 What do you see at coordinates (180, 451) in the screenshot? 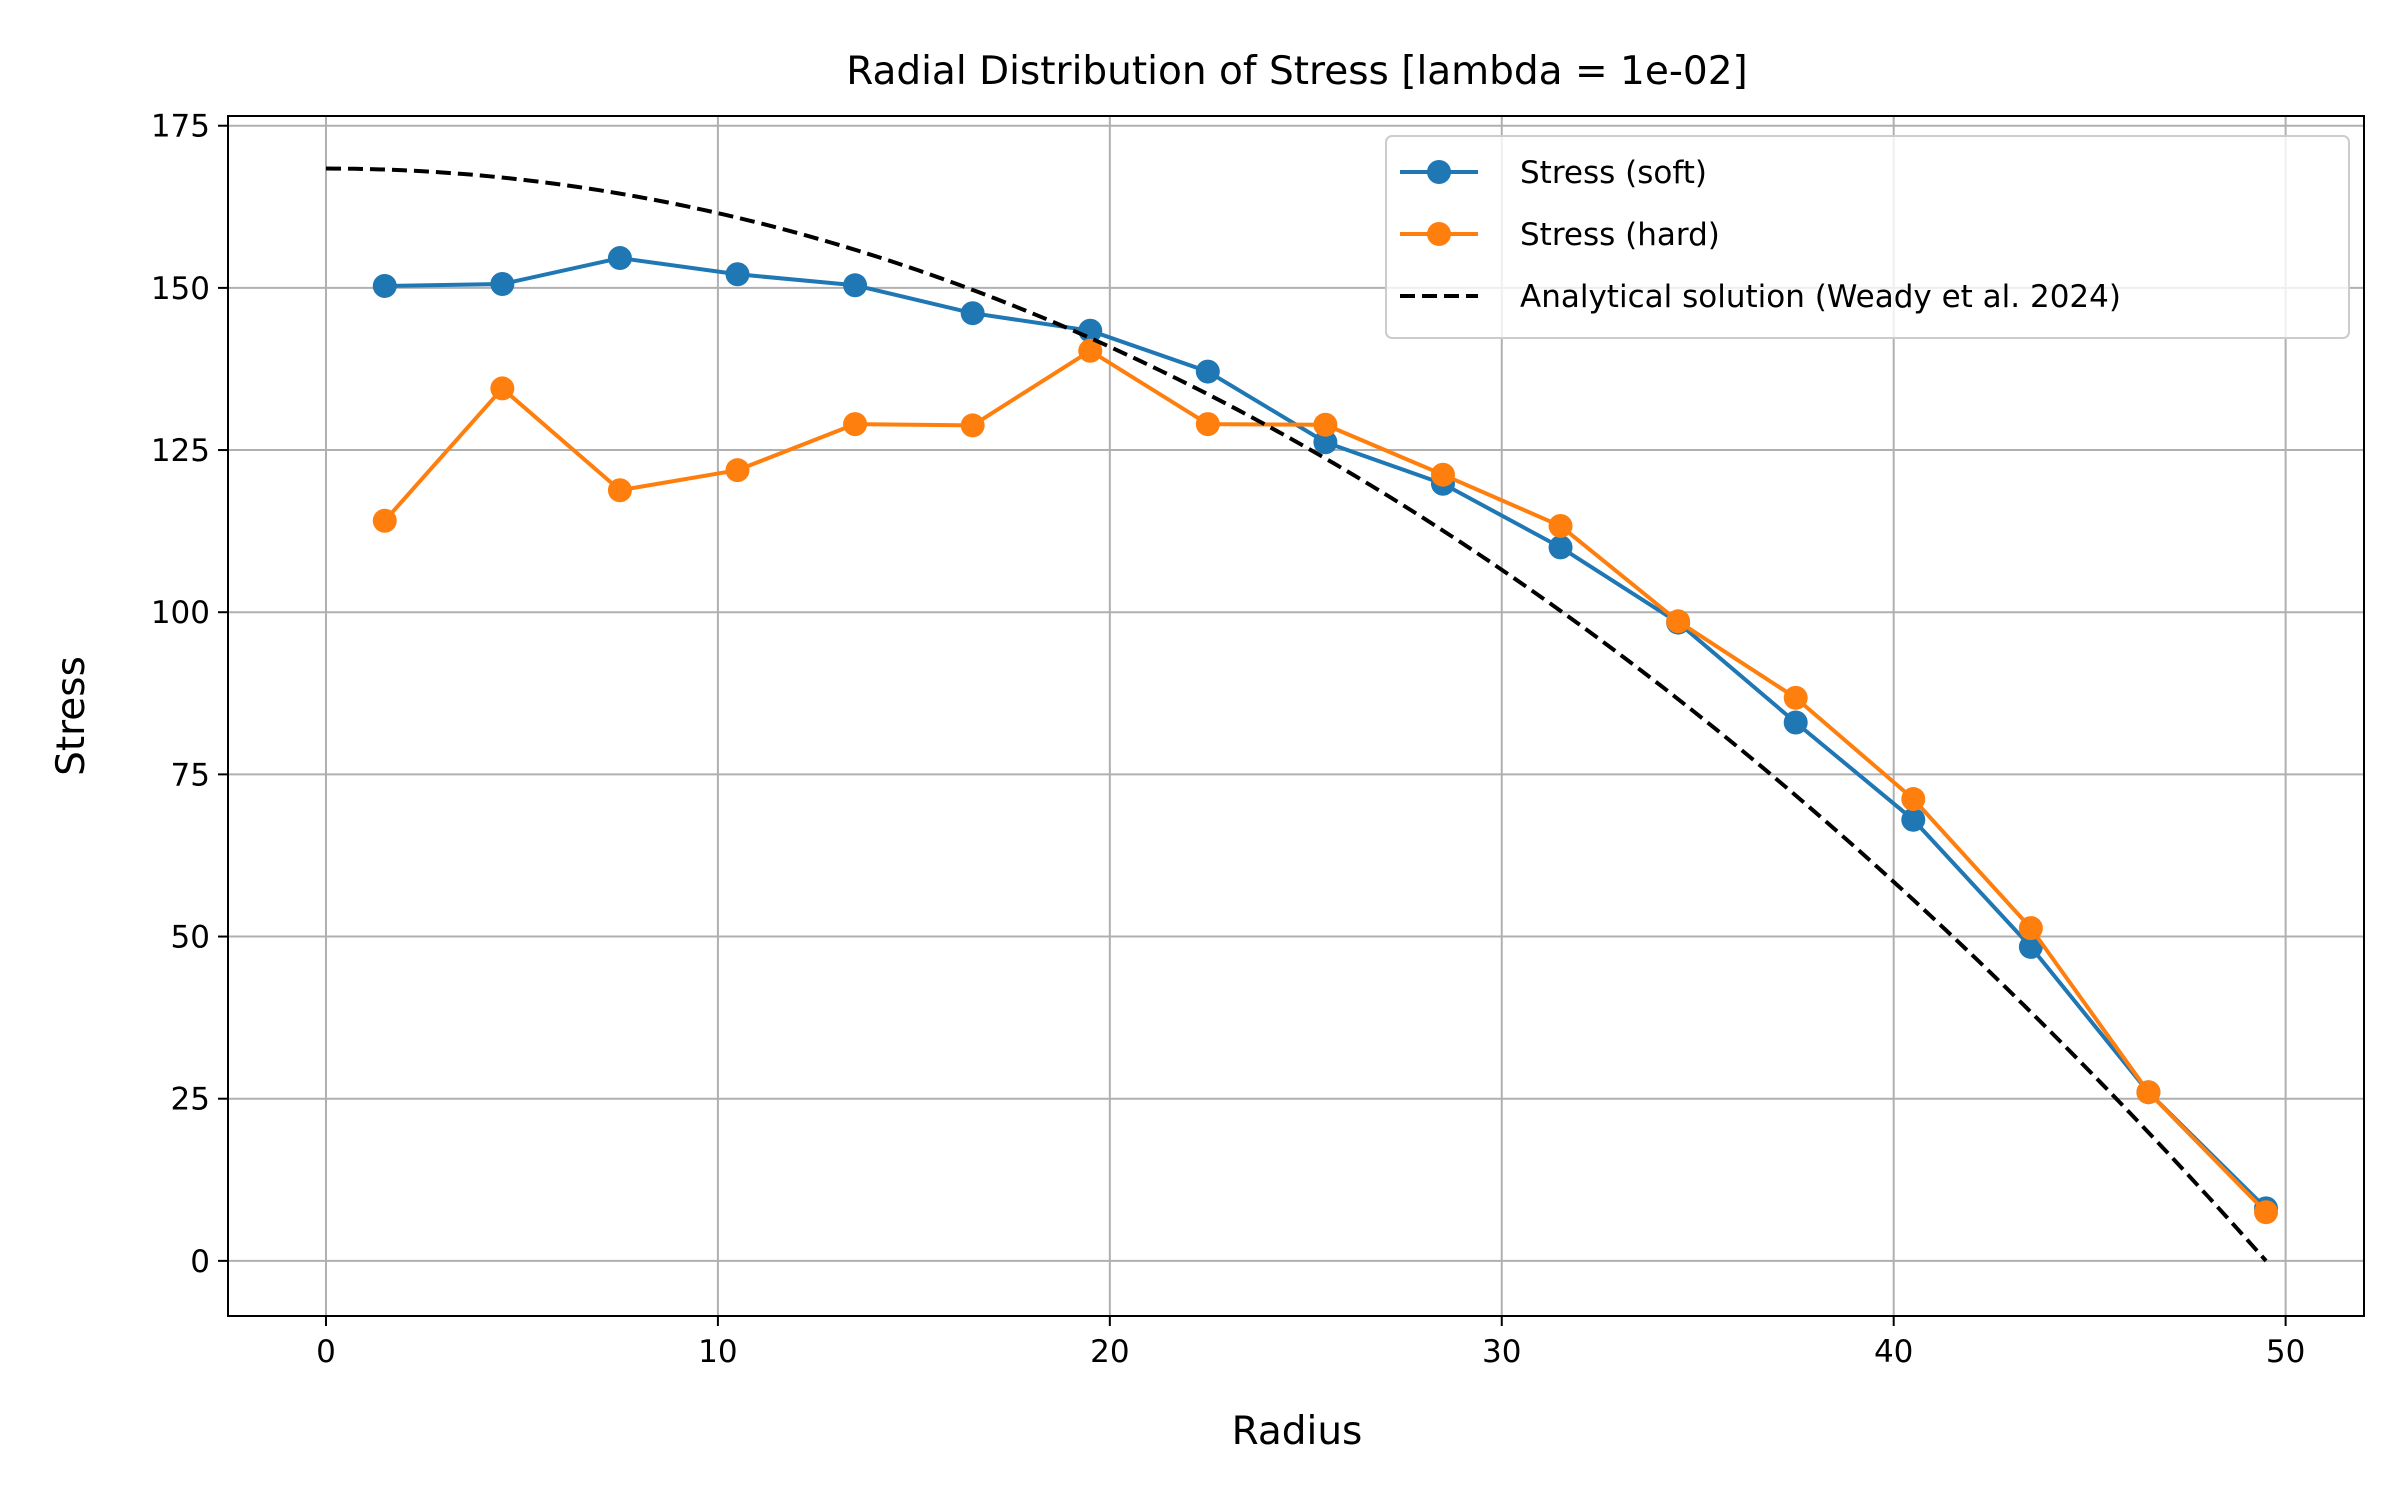
I see `y-tick-label: 125` at bounding box center [180, 451].